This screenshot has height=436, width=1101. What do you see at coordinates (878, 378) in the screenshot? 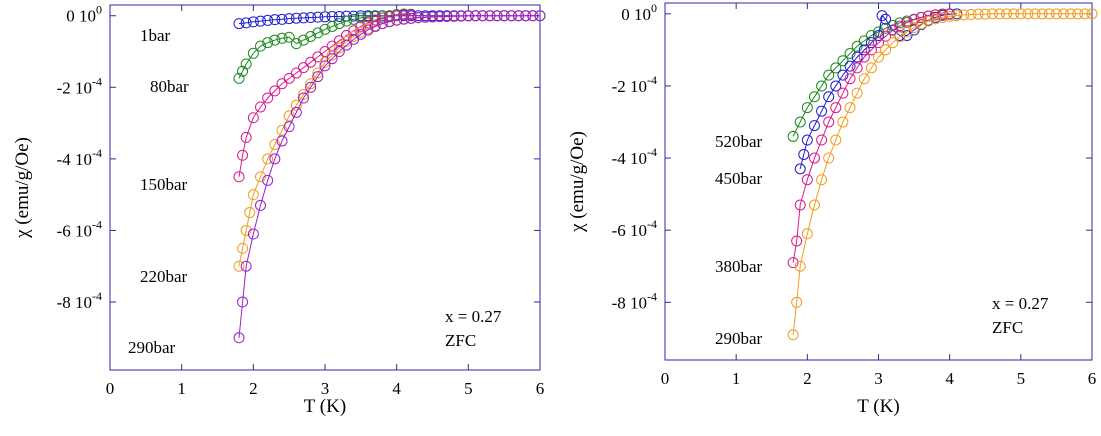
I see `x-tick-label: 3` at bounding box center [878, 378].